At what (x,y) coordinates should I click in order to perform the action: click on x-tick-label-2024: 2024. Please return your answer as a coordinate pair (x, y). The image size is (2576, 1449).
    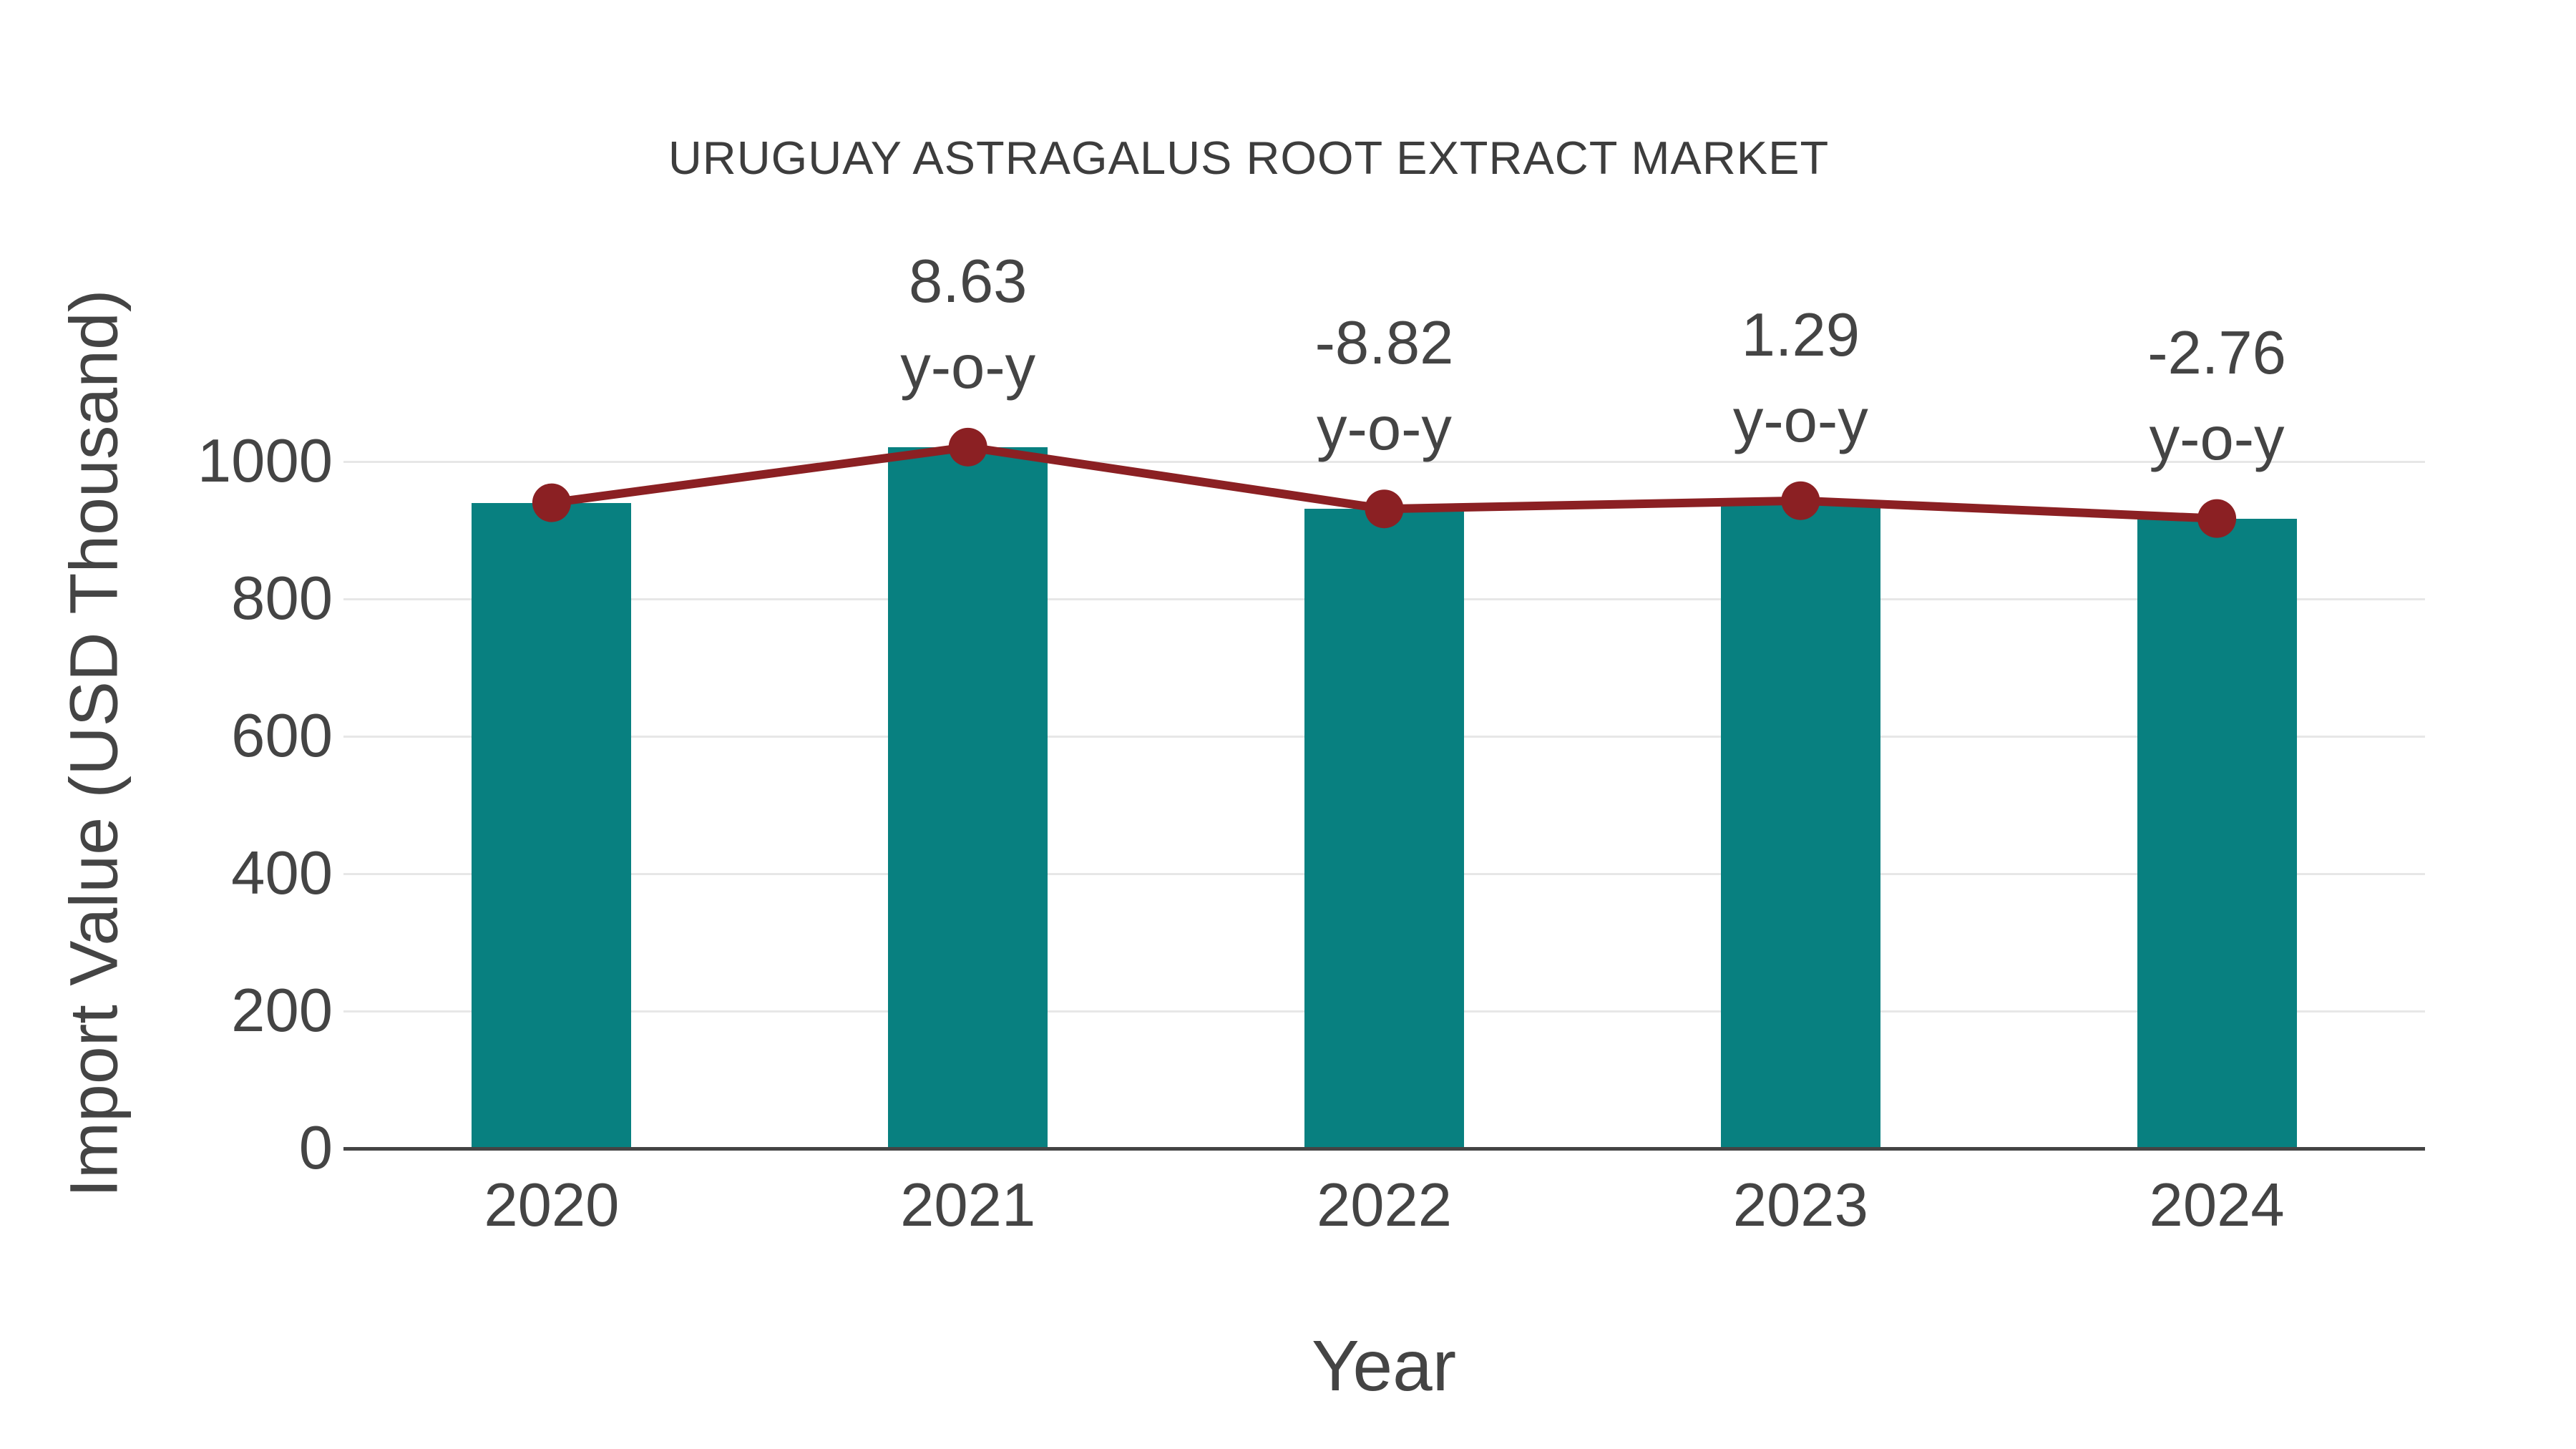
    Looking at the image, I should click on (2217, 1205).